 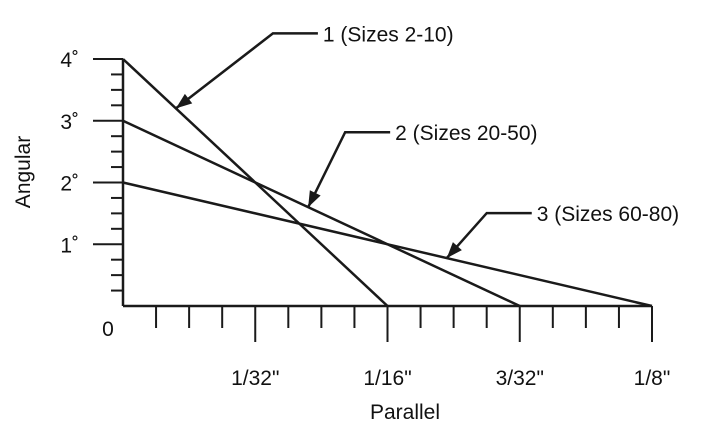 What do you see at coordinates (69, 122) in the screenshot?
I see `y-tick-label: 3˚` at bounding box center [69, 122].